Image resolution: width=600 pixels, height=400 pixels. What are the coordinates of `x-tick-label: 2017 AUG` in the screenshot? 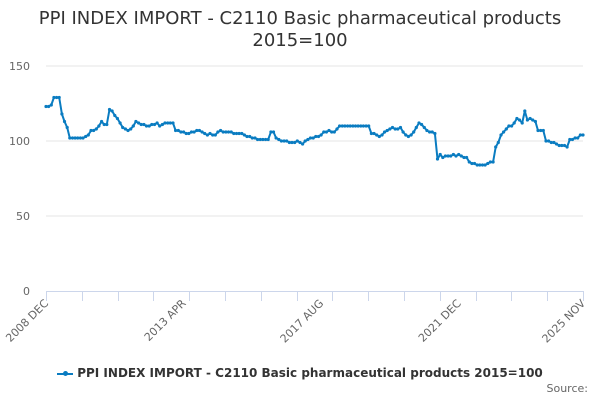 It's located at (302, 321).